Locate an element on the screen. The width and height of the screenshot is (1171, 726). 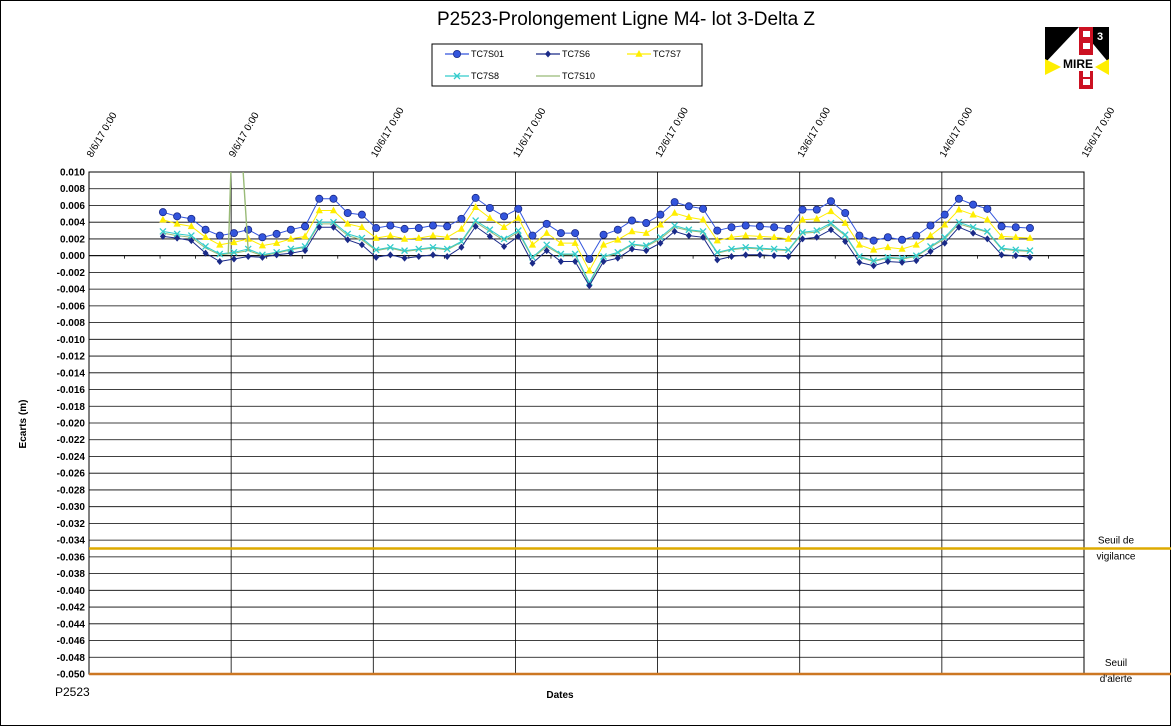
series-tc7s10-spike is located at coordinates (238, 213).